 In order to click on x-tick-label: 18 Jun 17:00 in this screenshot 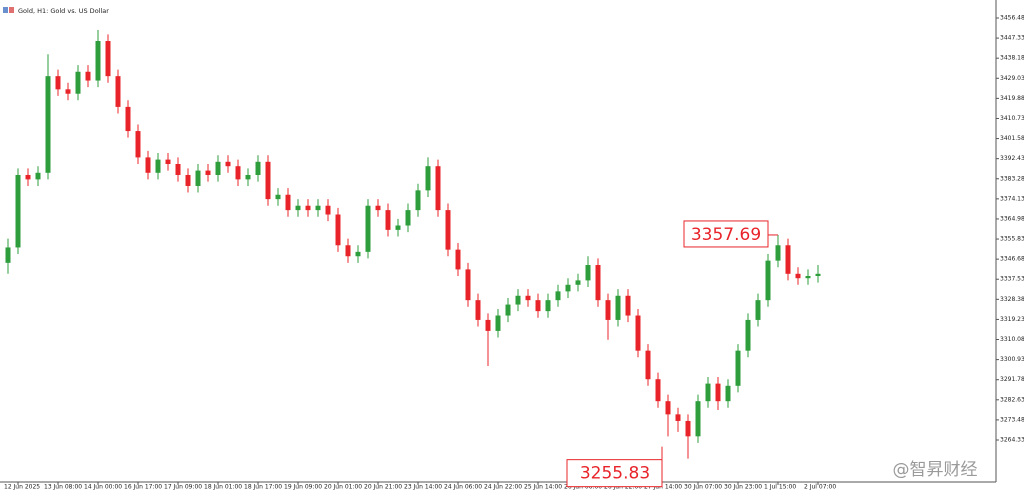, I will do `click(263, 487)`.